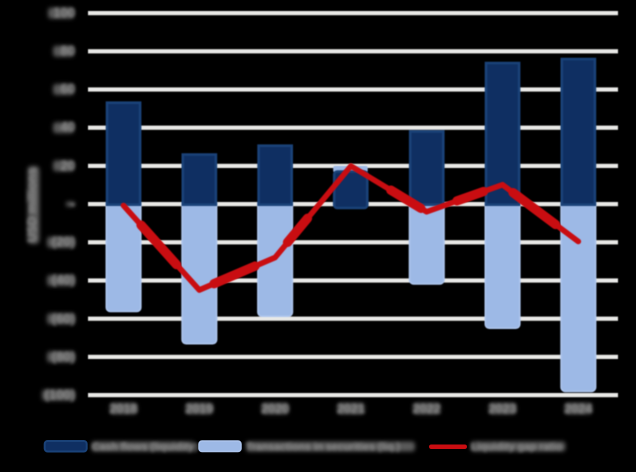 The image size is (636, 472). What do you see at coordinates (68, 88) in the screenshot?
I see `svg-text: 60` at bounding box center [68, 88].